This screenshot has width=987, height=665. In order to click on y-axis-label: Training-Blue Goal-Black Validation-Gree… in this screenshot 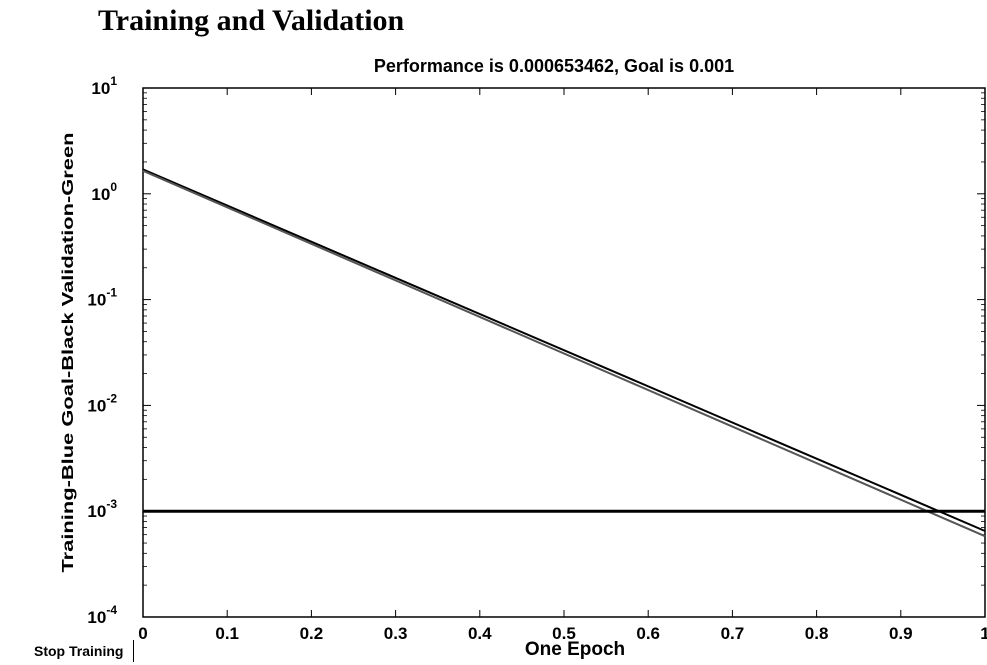, I will do `click(68, 353)`.